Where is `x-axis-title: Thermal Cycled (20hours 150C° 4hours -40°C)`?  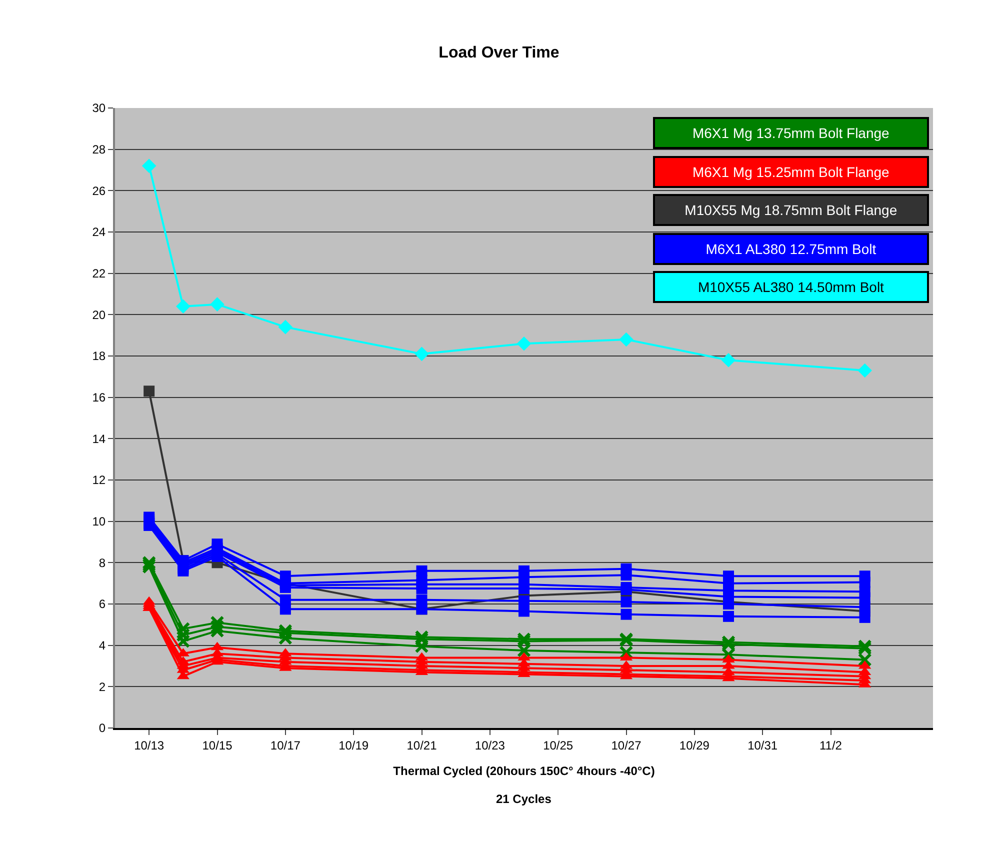 x-axis-title: Thermal Cycled (20hours 150C° 4hours -40°C) is located at coordinates (524, 771).